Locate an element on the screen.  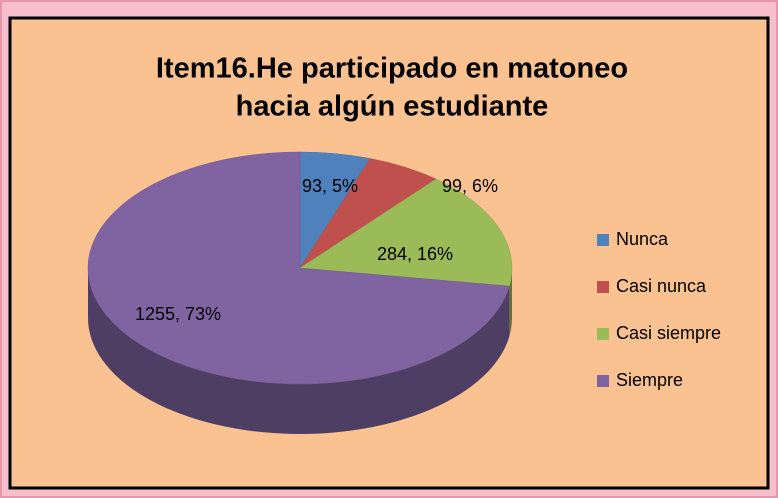
legend-label: Nunca is located at coordinates (642, 239).